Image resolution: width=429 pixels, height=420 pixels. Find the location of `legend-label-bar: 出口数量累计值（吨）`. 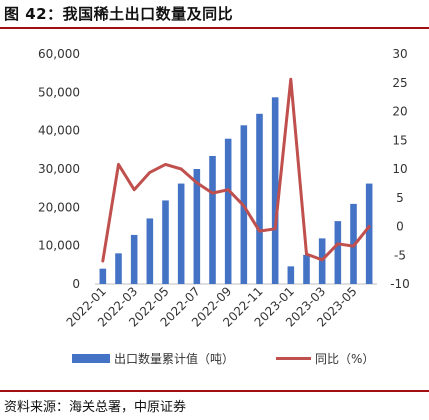

legend-label-bar: 出口数量累计值（吨） is located at coordinates (174, 358).